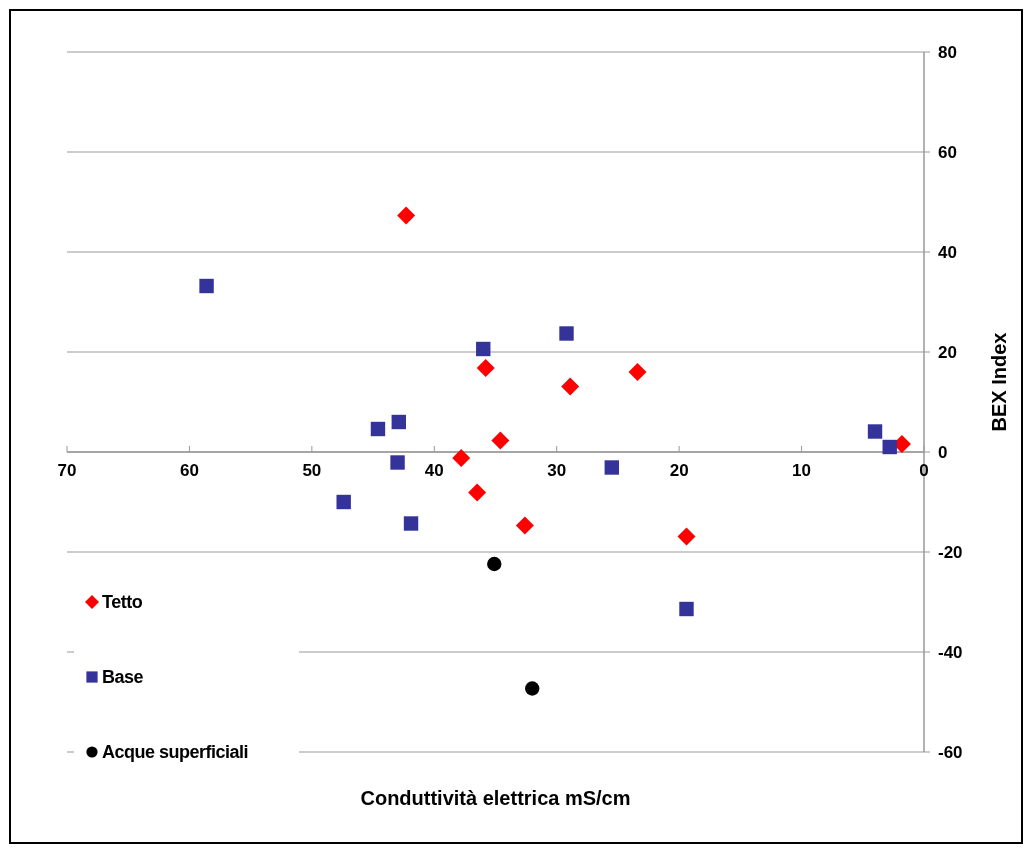  I want to click on y-tick-label: 60, so click(947, 152).